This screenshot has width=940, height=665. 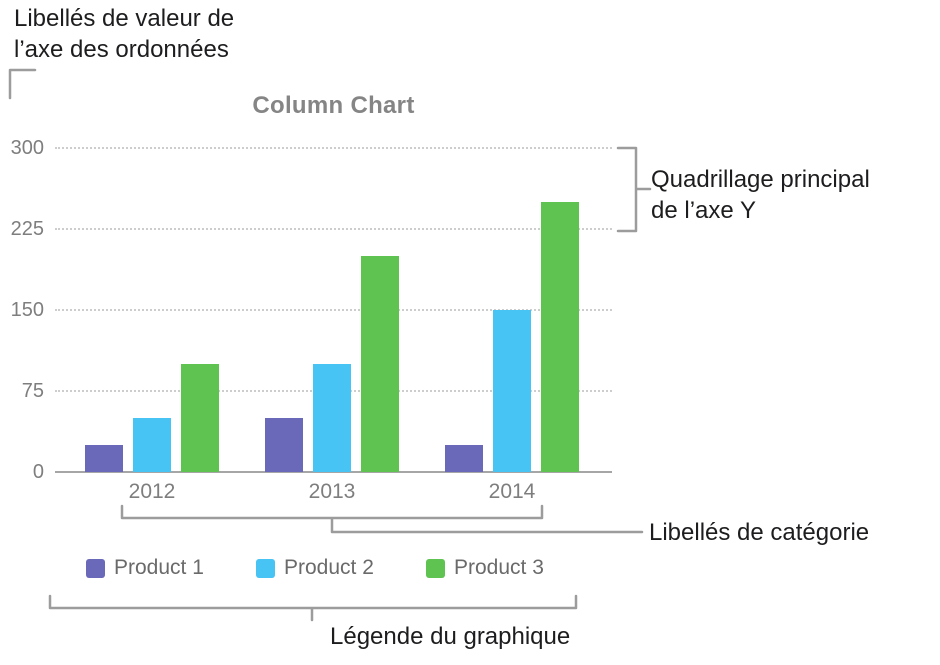 What do you see at coordinates (499, 567) in the screenshot?
I see `legend-label: Product 3` at bounding box center [499, 567].